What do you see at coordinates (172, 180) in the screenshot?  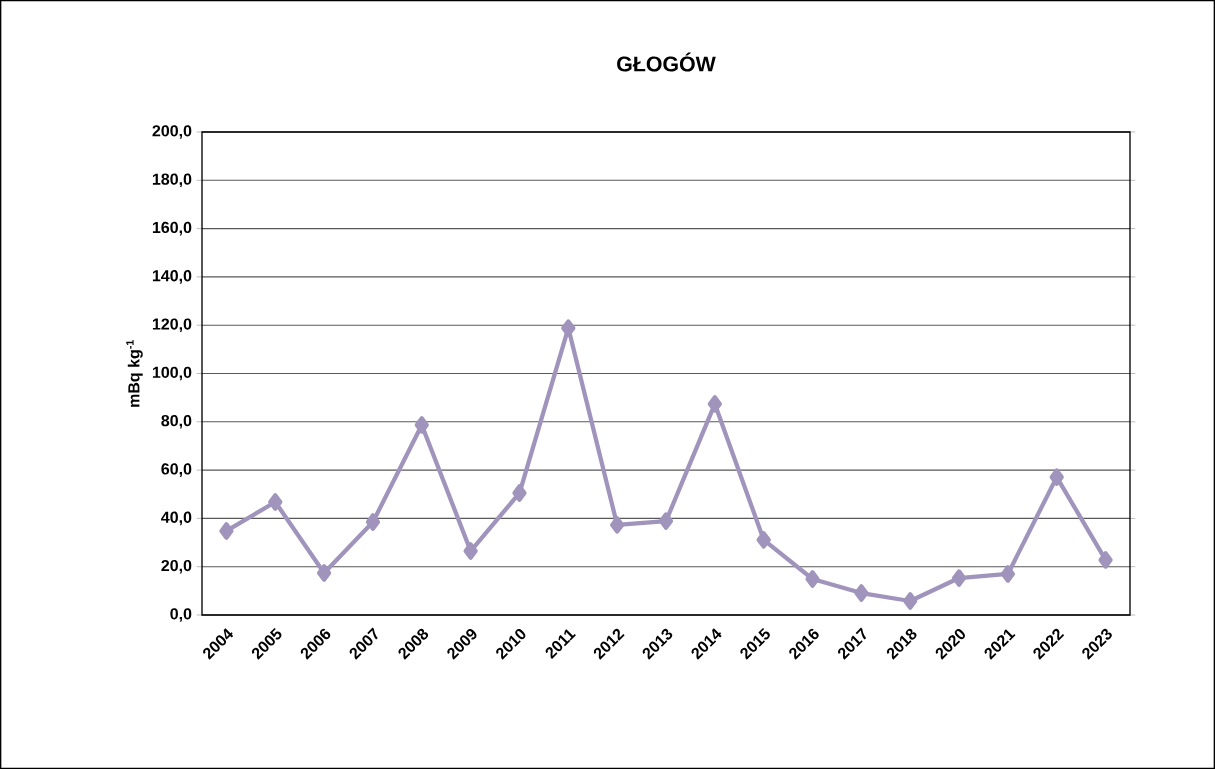 I see `y-tick-label: 180,0` at bounding box center [172, 180].